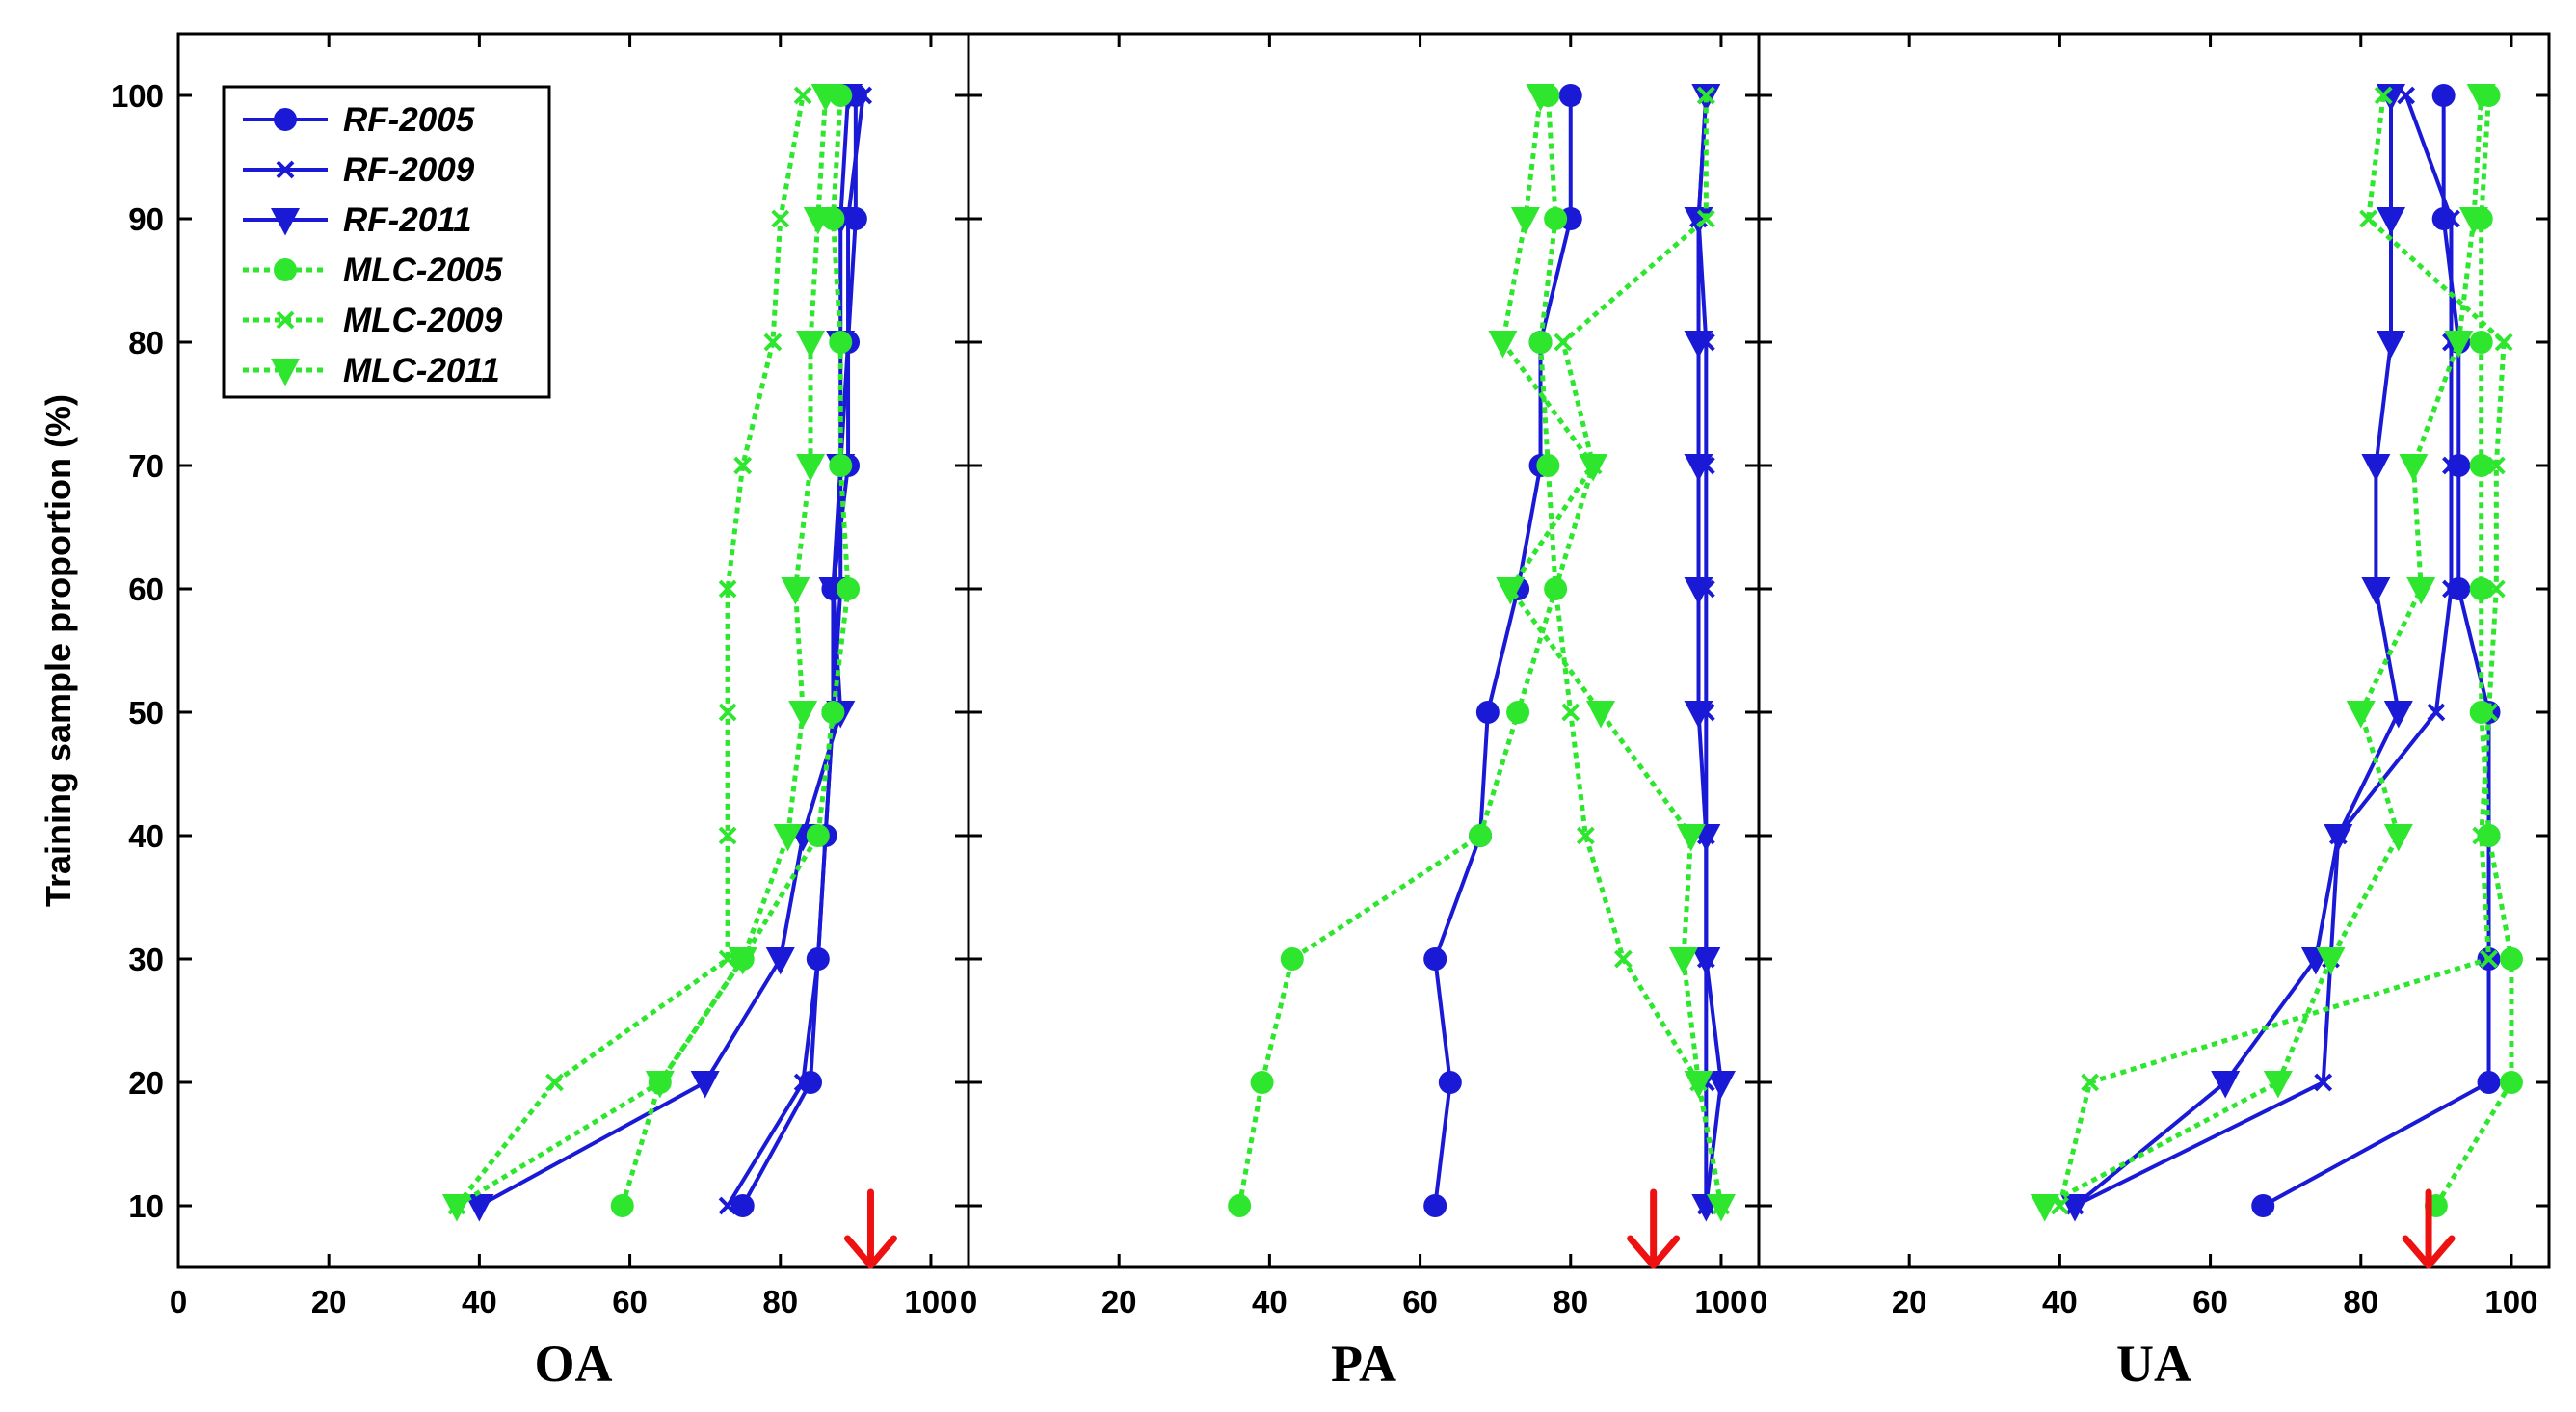 The height and width of the screenshot is (1412, 2576). I want to click on series-line-rf-2009, so click(2264, 651).